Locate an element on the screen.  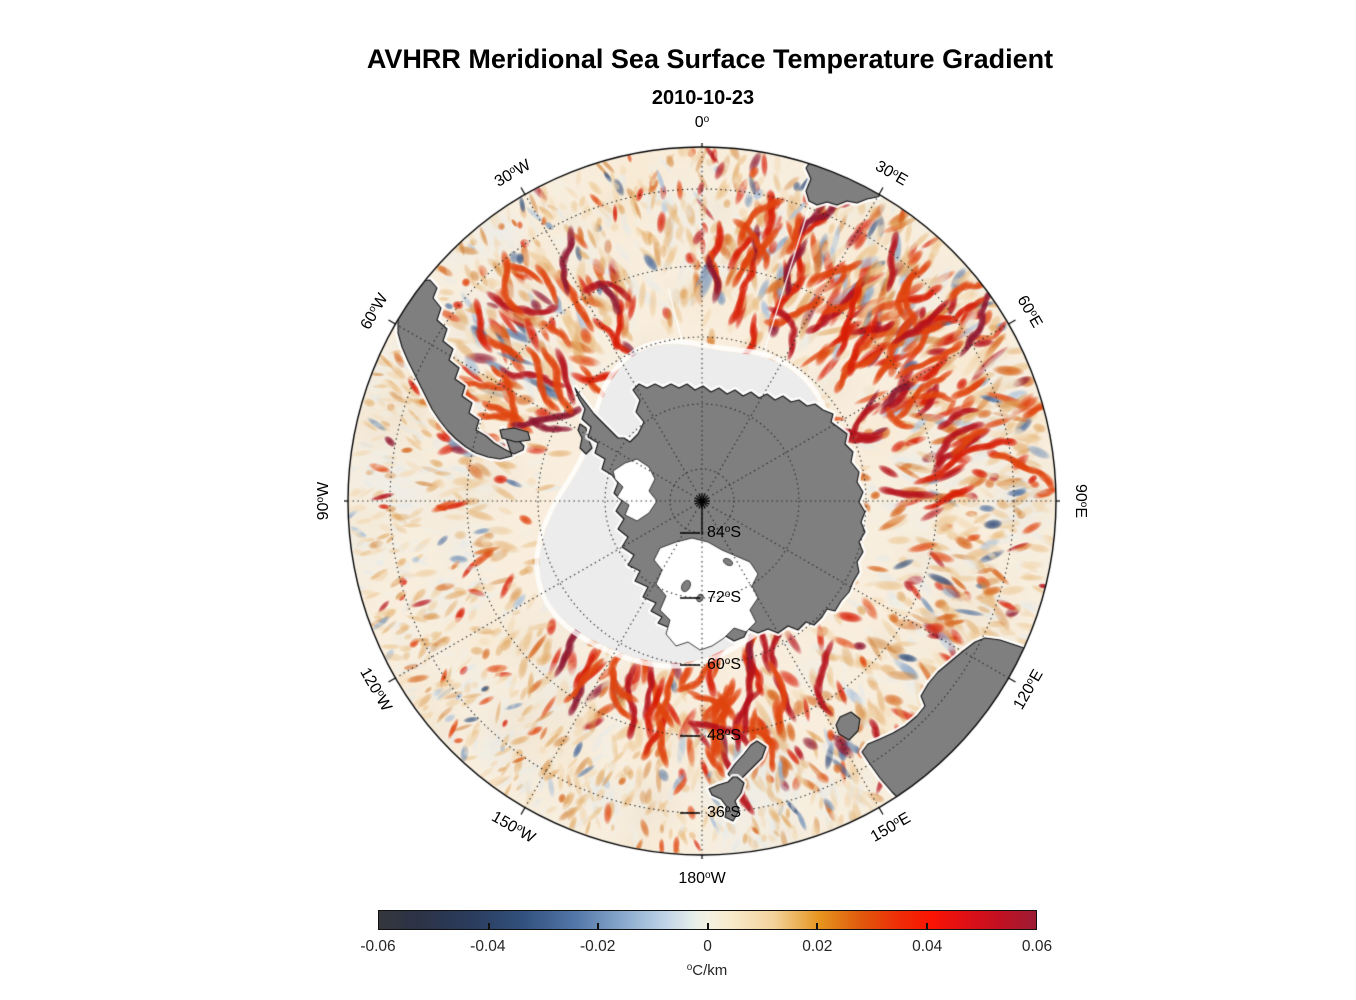
figure-date-subtitle: 2010-10-23 is located at coordinates (703, 98).